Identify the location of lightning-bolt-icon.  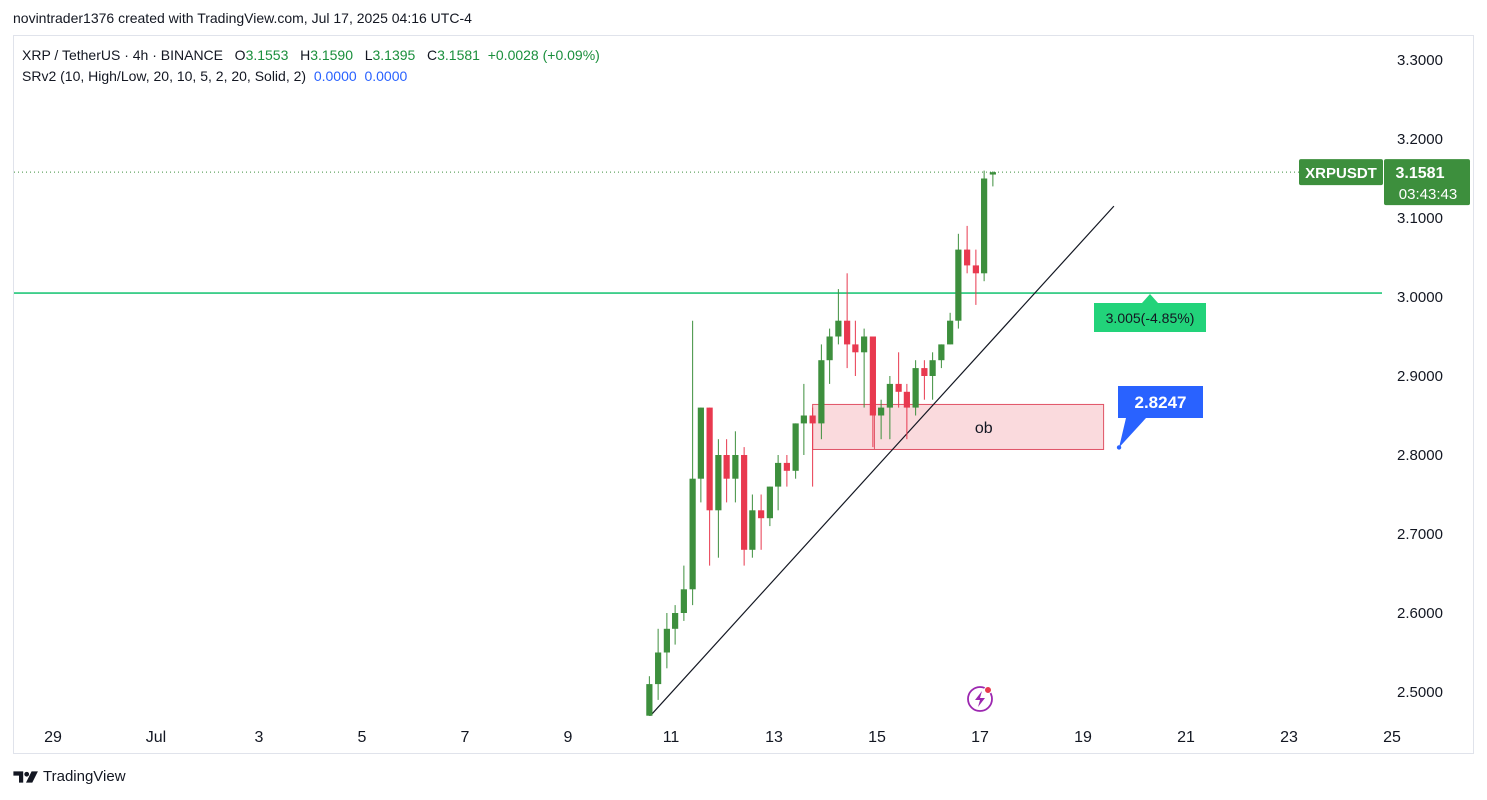
(980, 699).